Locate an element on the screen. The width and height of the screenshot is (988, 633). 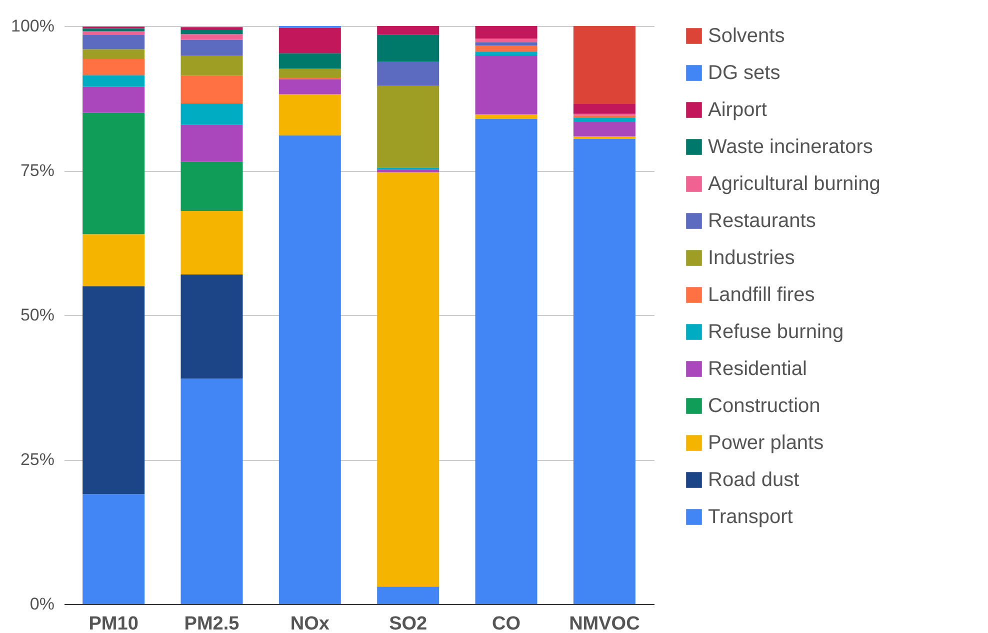
y-tick-label: 0% is located at coordinates (42, 604).